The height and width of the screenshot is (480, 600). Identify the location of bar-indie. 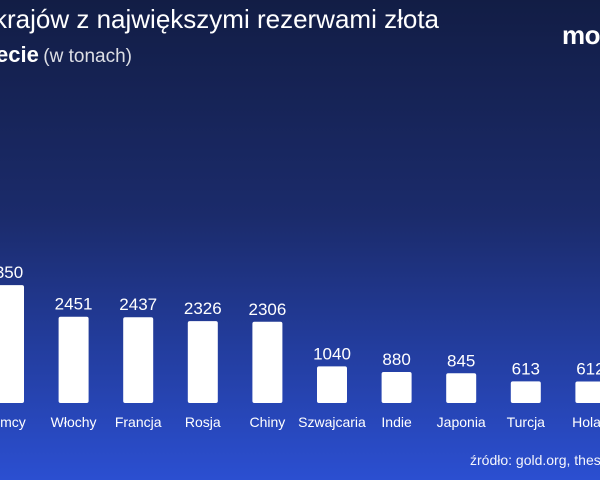
(396, 387).